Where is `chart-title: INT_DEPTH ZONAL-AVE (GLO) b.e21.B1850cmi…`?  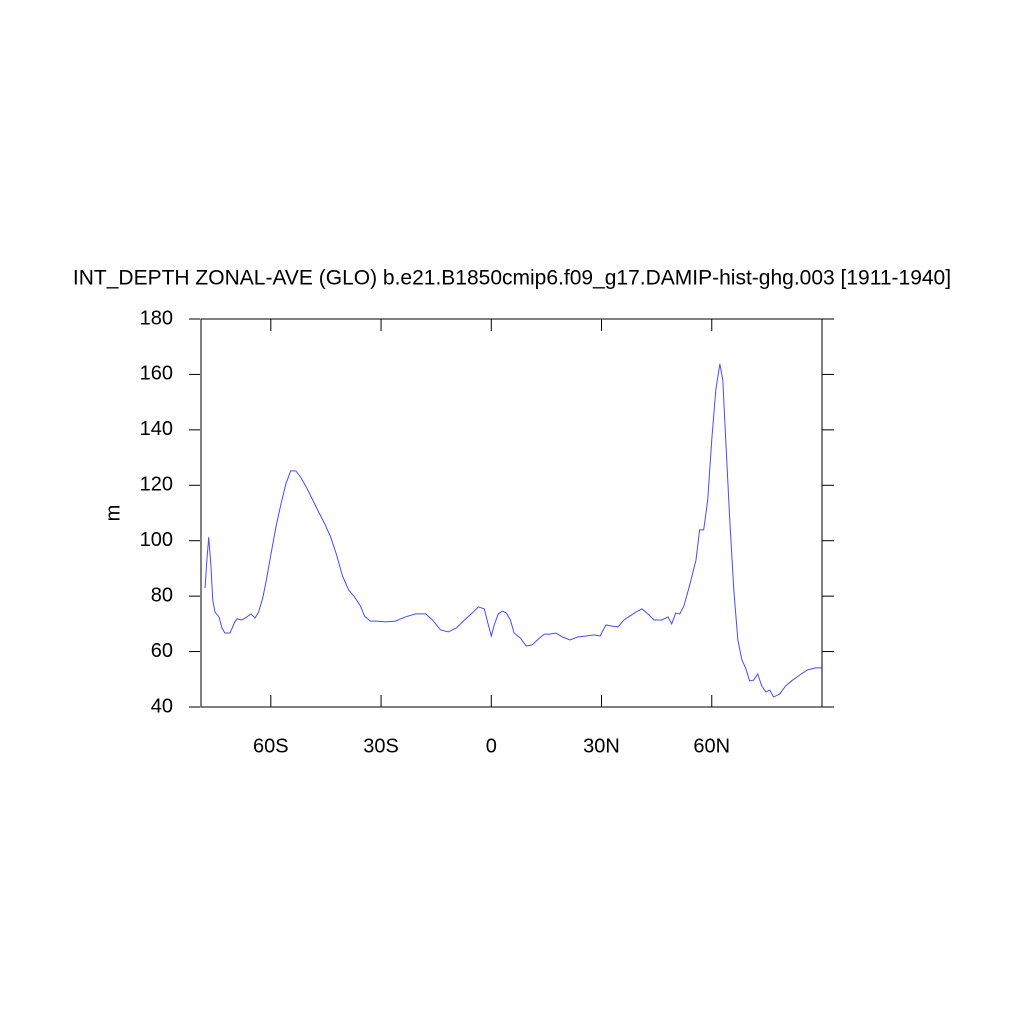
chart-title: INT_DEPTH ZONAL-AVE (GLO) b.e21.B1850cmi… is located at coordinates (512, 278).